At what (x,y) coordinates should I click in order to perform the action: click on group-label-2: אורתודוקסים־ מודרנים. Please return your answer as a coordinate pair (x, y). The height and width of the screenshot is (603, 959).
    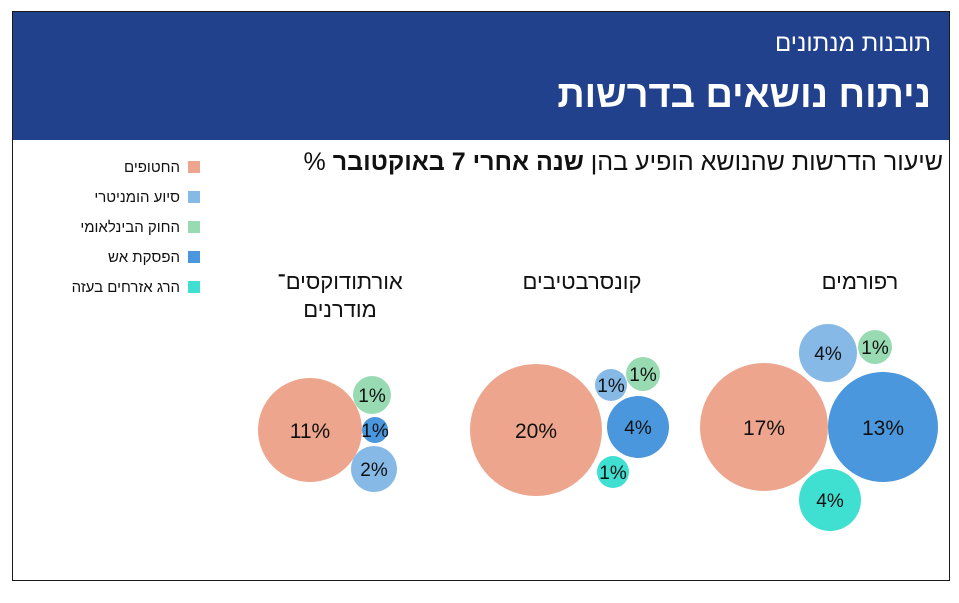
    Looking at the image, I should click on (340, 295).